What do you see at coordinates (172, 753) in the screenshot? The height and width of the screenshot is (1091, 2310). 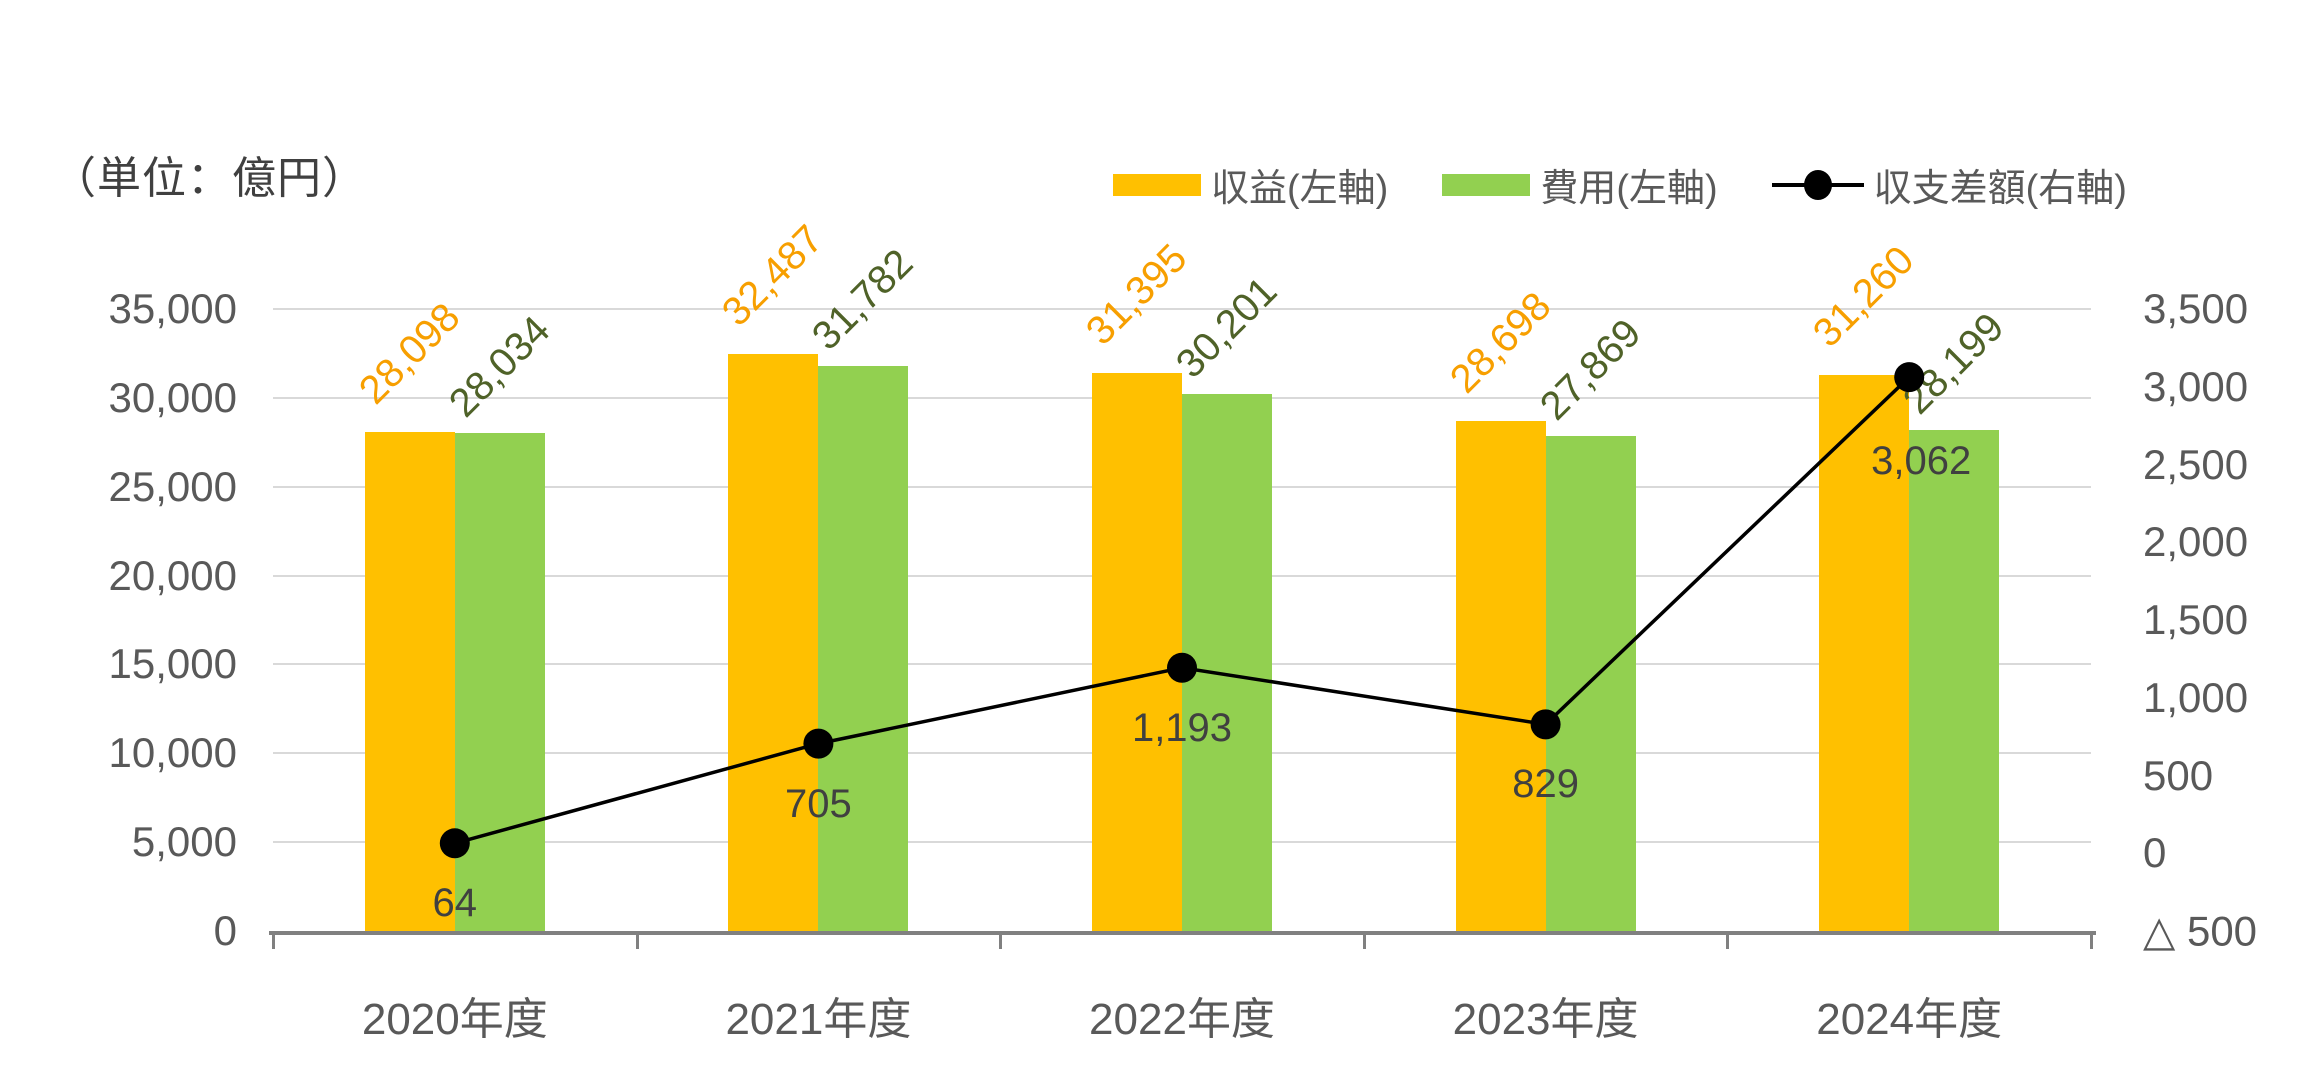 I see `left-axis-tick-label: 10,000` at bounding box center [172, 753].